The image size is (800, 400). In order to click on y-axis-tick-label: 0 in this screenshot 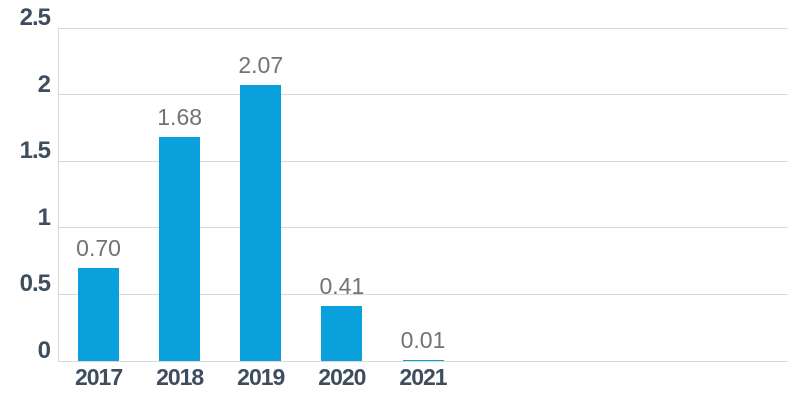, I will do `click(44, 350)`.